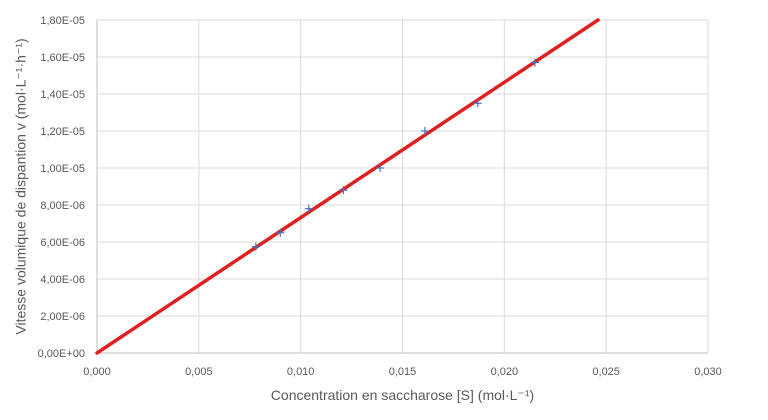 The height and width of the screenshot is (420, 768). Describe the element at coordinates (62, 132) in the screenshot. I see `y-tick-label: 1,20E-05` at that location.